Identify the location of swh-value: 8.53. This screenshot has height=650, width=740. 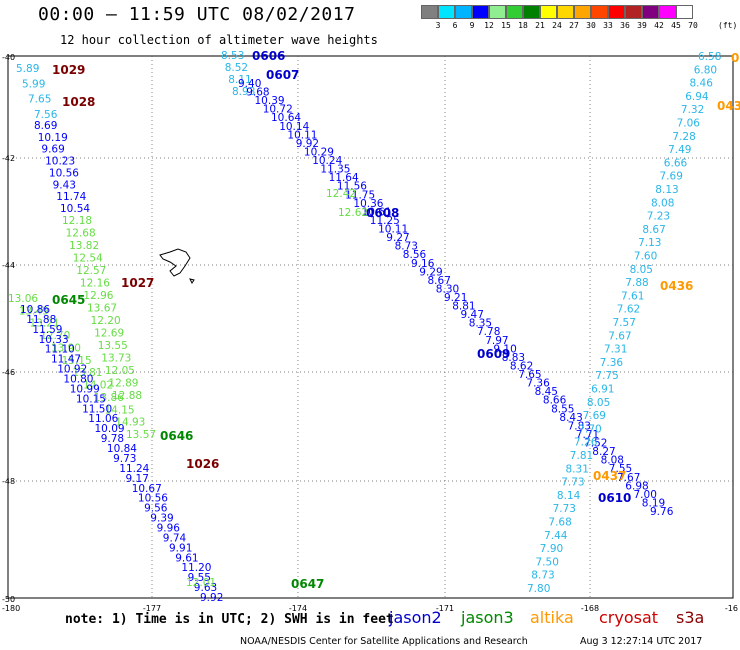
(232, 56).